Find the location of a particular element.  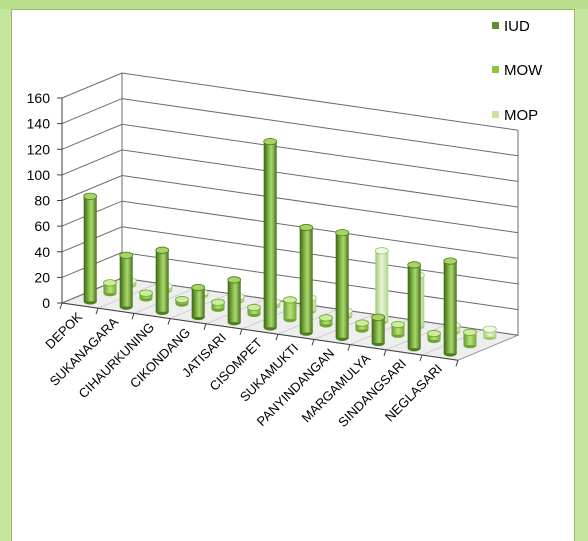

y-tick-label: 100 is located at coordinates (39, 175).